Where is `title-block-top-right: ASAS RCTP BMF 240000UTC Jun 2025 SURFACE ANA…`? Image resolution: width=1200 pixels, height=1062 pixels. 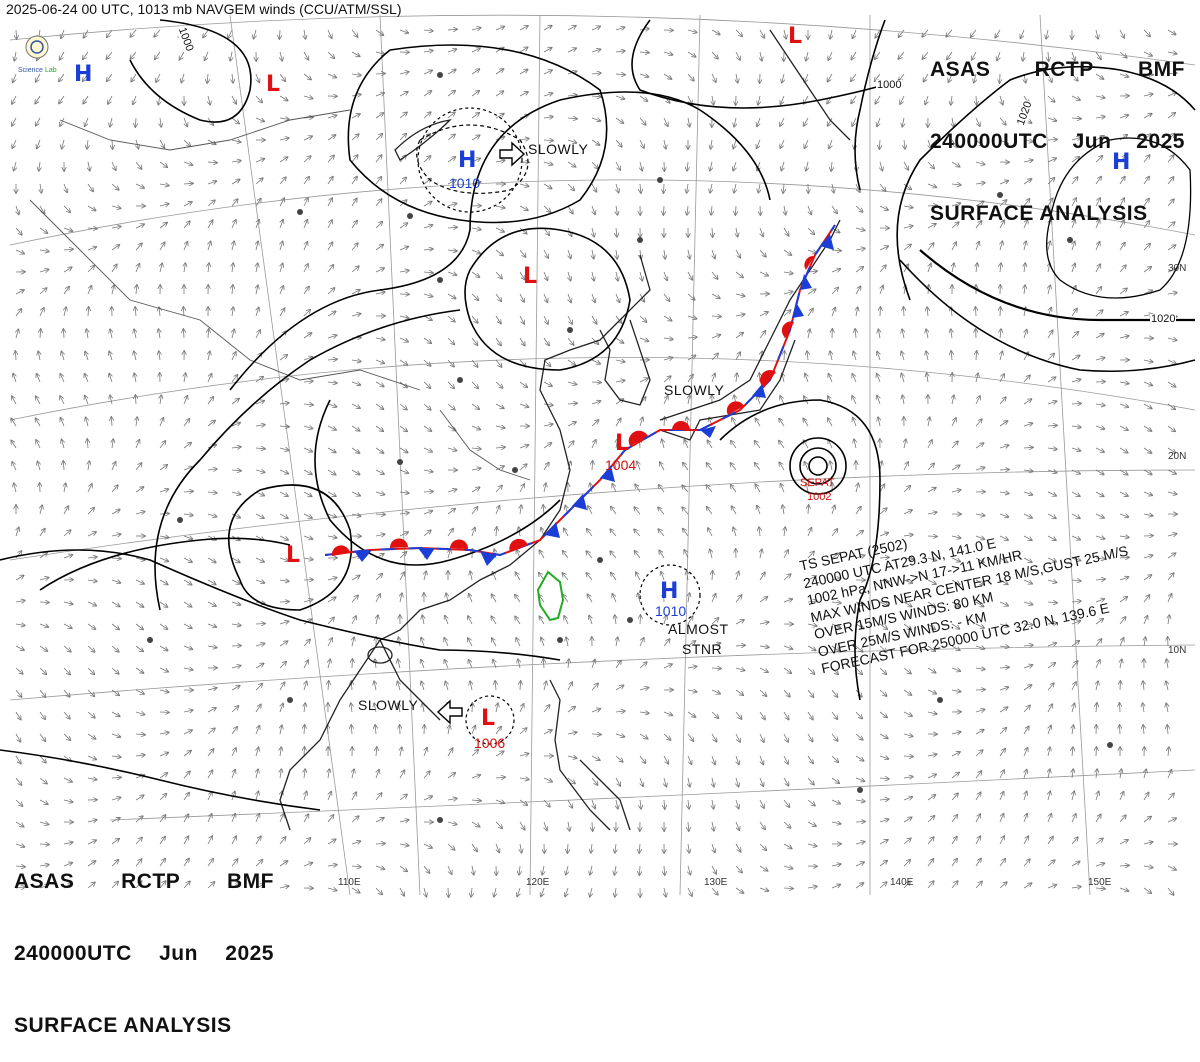
title-block-top-right: ASAS RCTP BMF 240000UTC Jun 2025 SURFACE ANA… is located at coordinates (1057, 130).